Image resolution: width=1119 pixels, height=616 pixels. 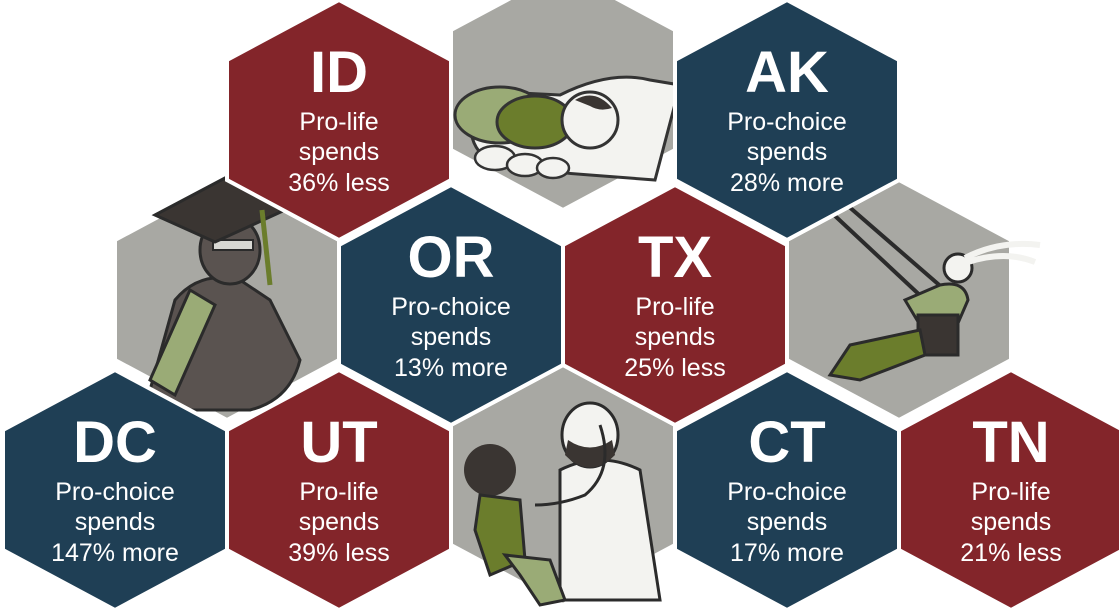 What do you see at coordinates (786, 442) in the screenshot?
I see `state-abbreviation: CT` at bounding box center [786, 442].